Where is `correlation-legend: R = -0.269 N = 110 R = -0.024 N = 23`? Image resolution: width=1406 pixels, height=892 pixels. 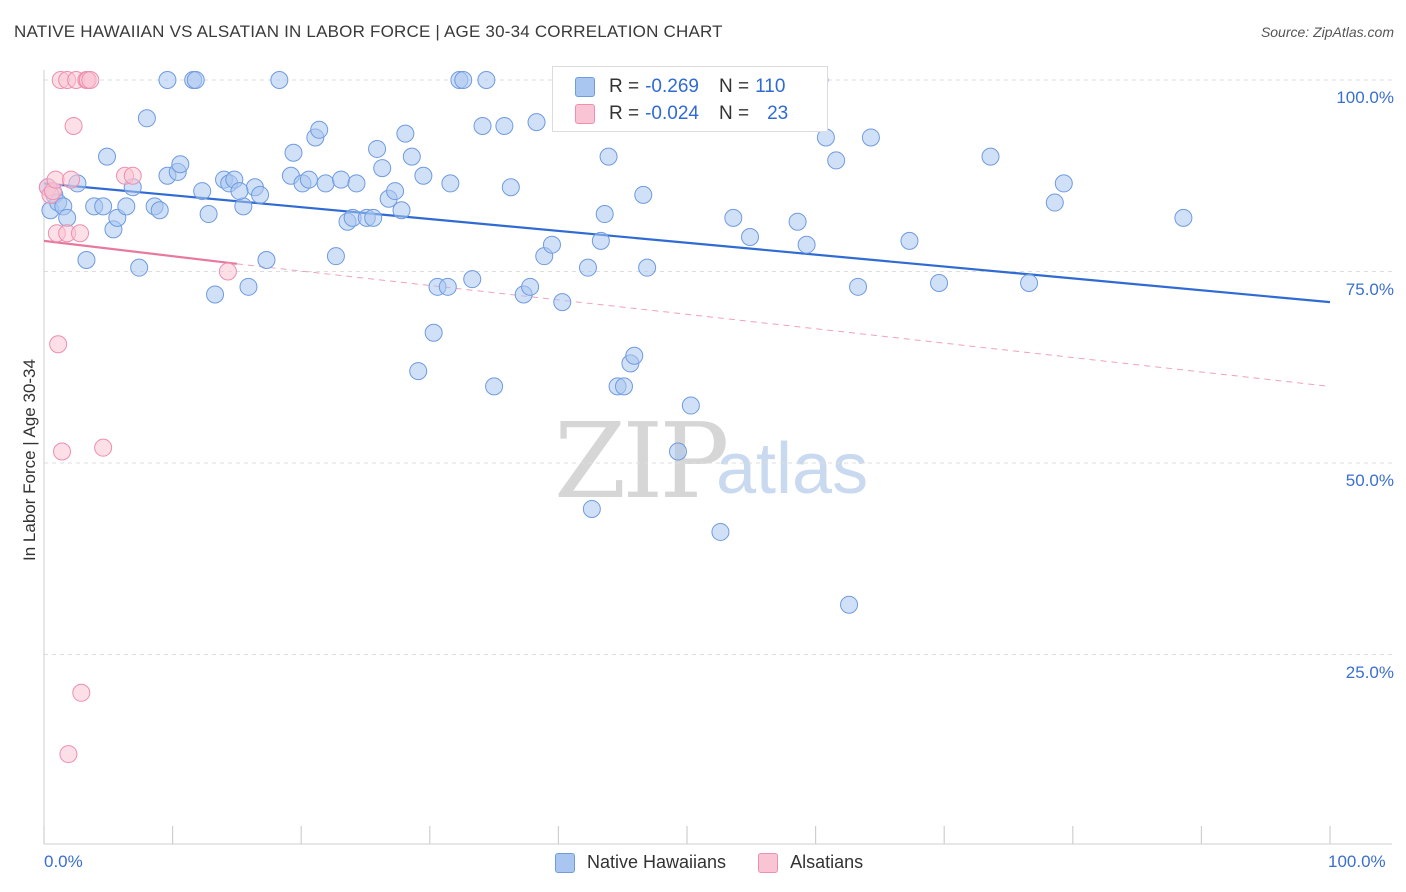
correlation-legend: R = -0.269 N = 110 R = -0.024 N = 23 is located at coordinates (690, 99).